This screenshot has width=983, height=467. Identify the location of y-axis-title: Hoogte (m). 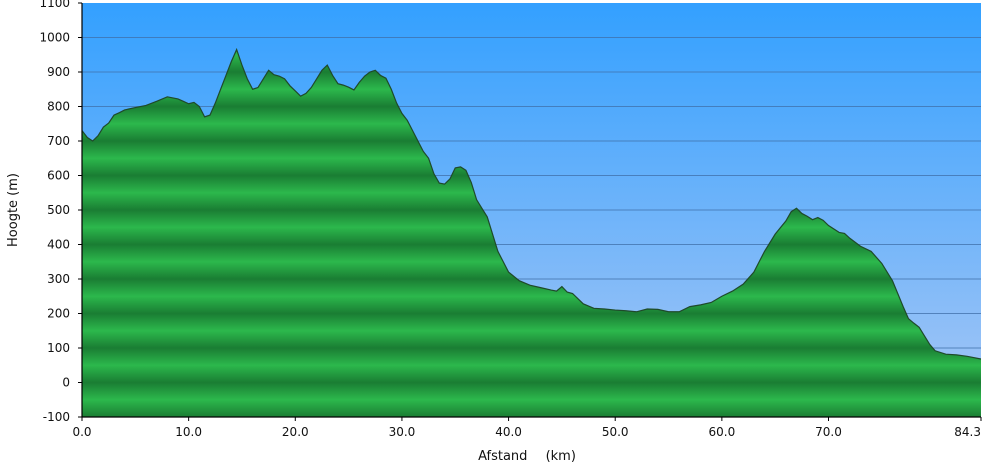
(13, 210).